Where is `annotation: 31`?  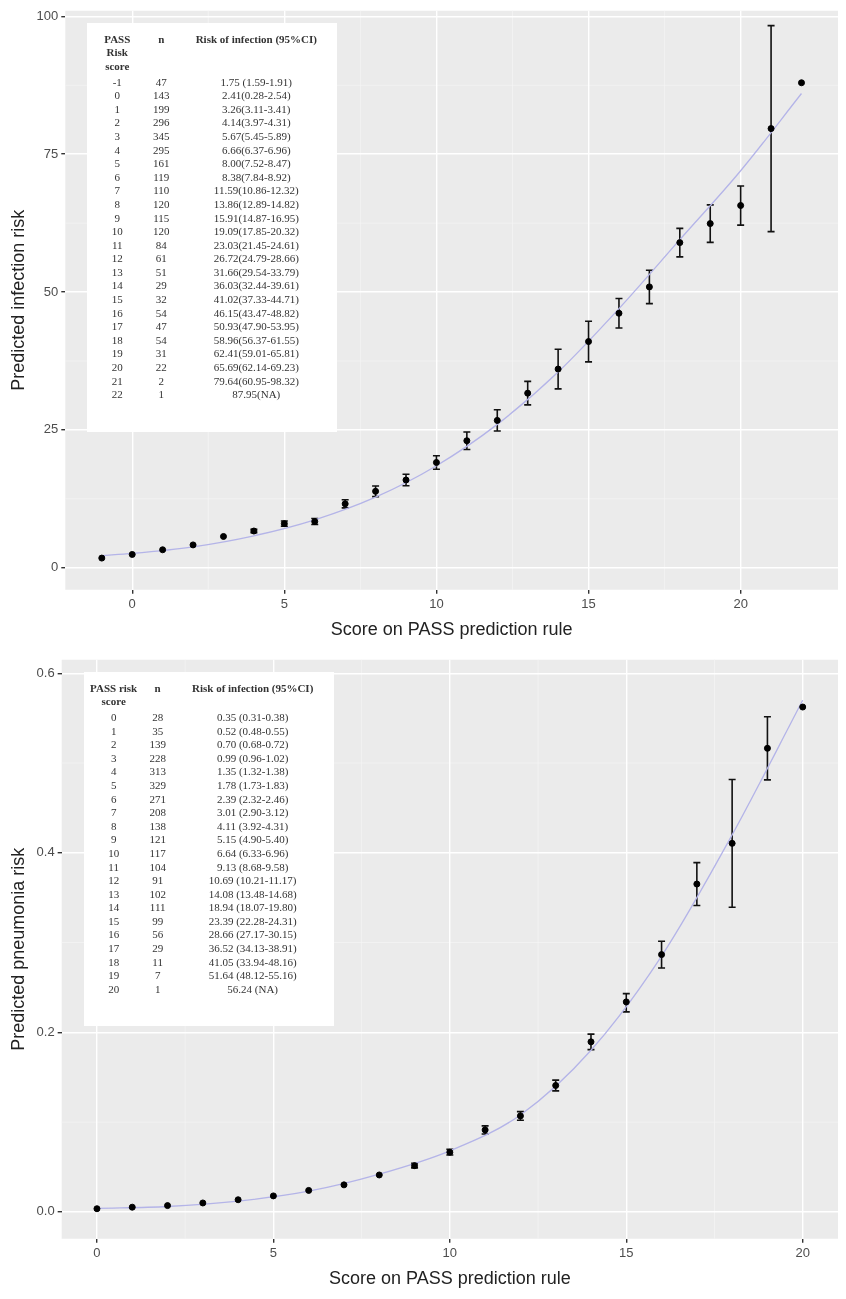 annotation: 31 is located at coordinates (161, 354).